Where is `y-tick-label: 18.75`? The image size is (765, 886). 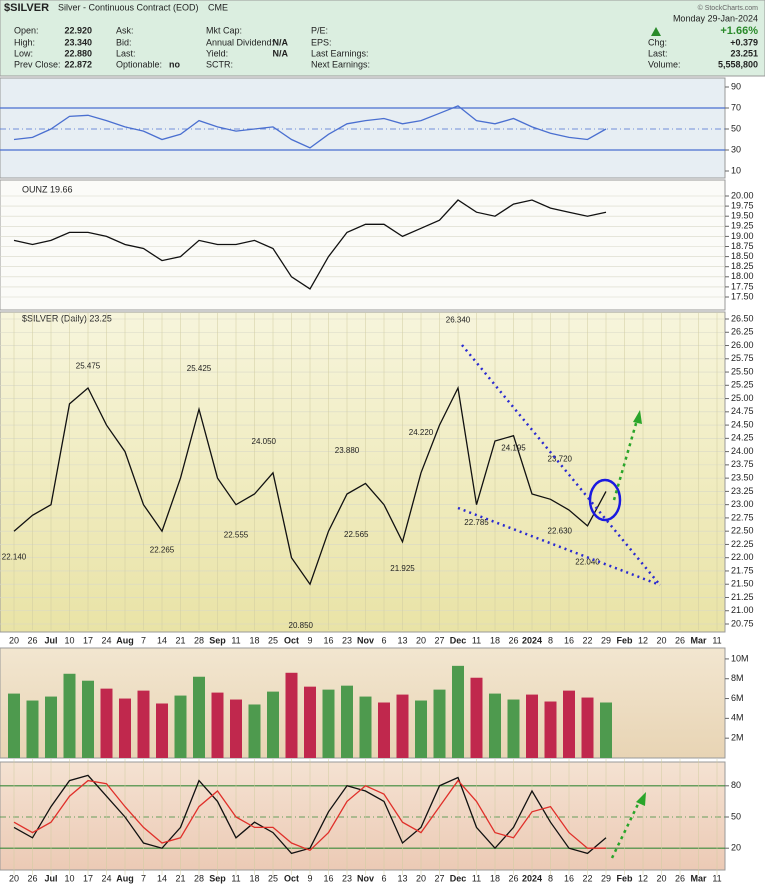 y-tick-label: 18.75 is located at coordinates (742, 246).